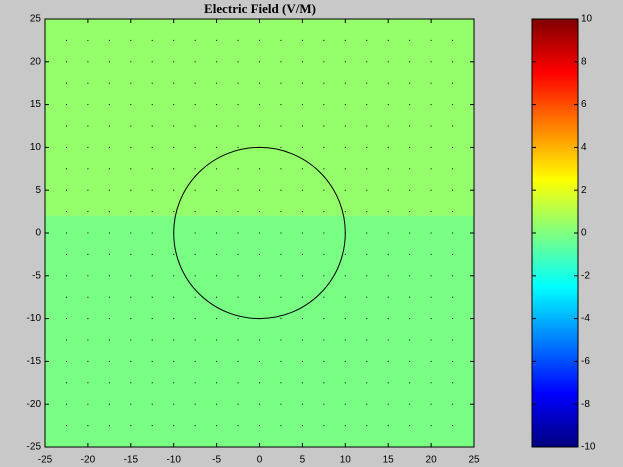 The width and height of the screenshot is (623, 467). Describe the element at coordinates (88, 460) in the screenshot. I see `x-tick-label: -20` at that location.